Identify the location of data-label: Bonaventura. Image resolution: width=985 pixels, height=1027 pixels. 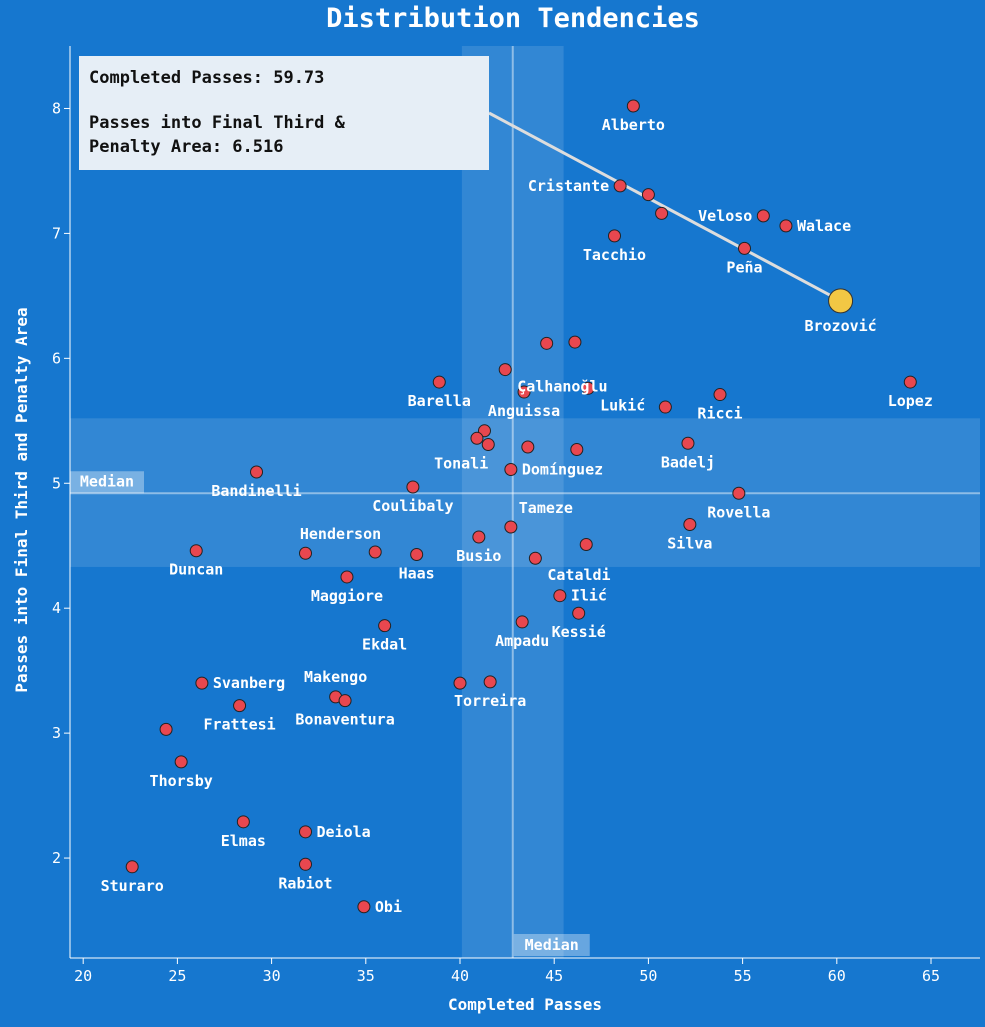
(344, 720).